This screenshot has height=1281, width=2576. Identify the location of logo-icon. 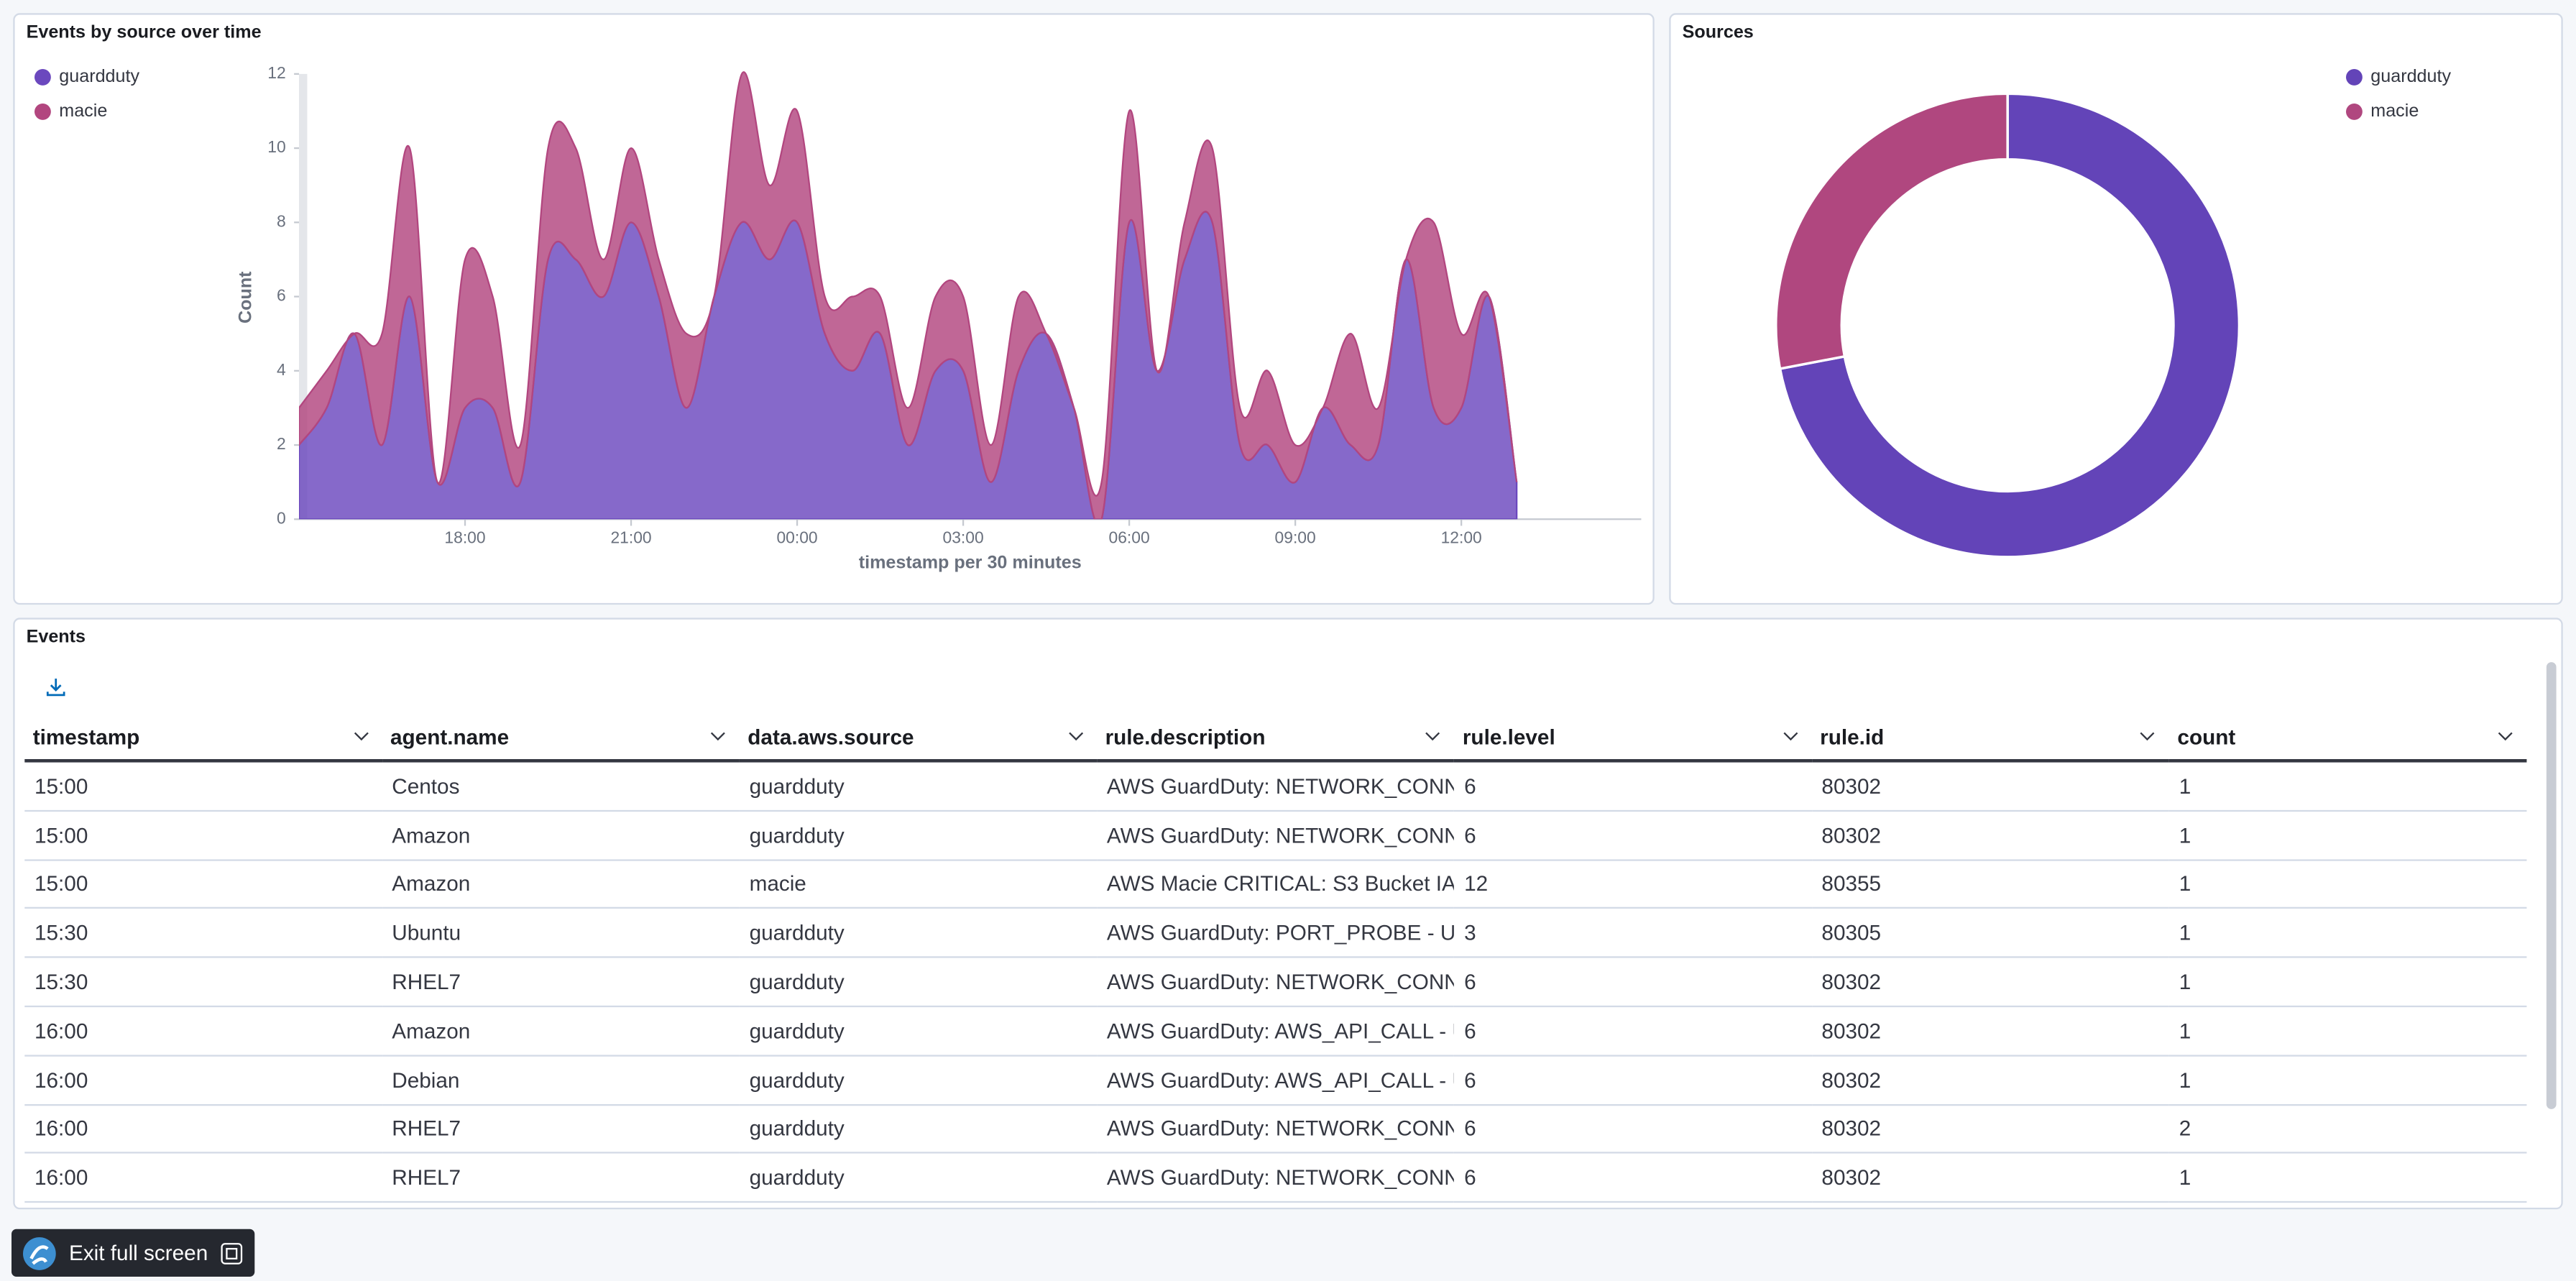
(39, 1253).